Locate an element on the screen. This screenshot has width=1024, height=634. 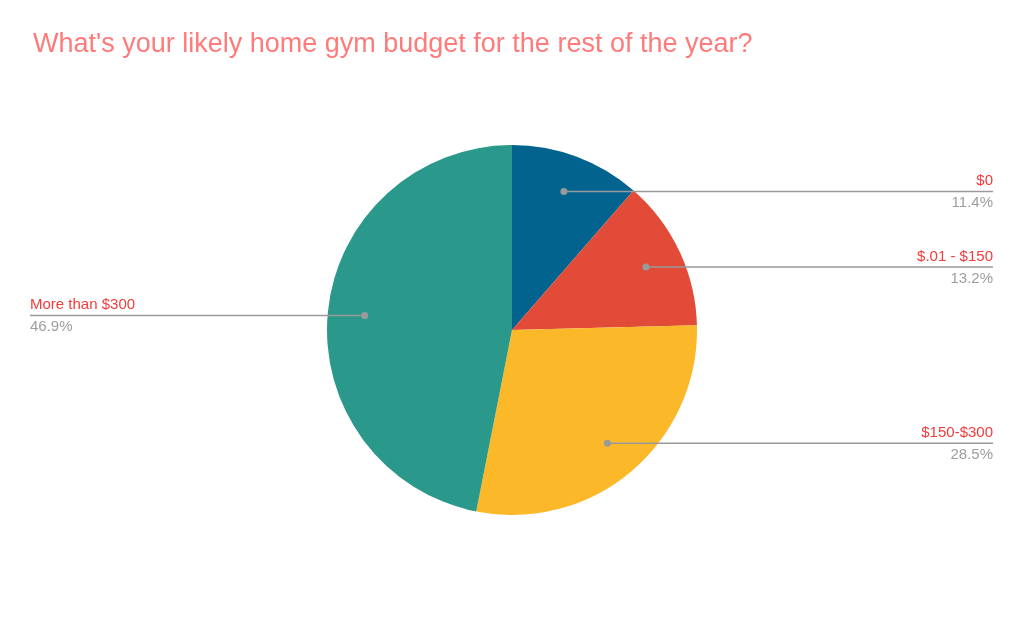
data-label: 46.9% is located at coordinates (51, 326).